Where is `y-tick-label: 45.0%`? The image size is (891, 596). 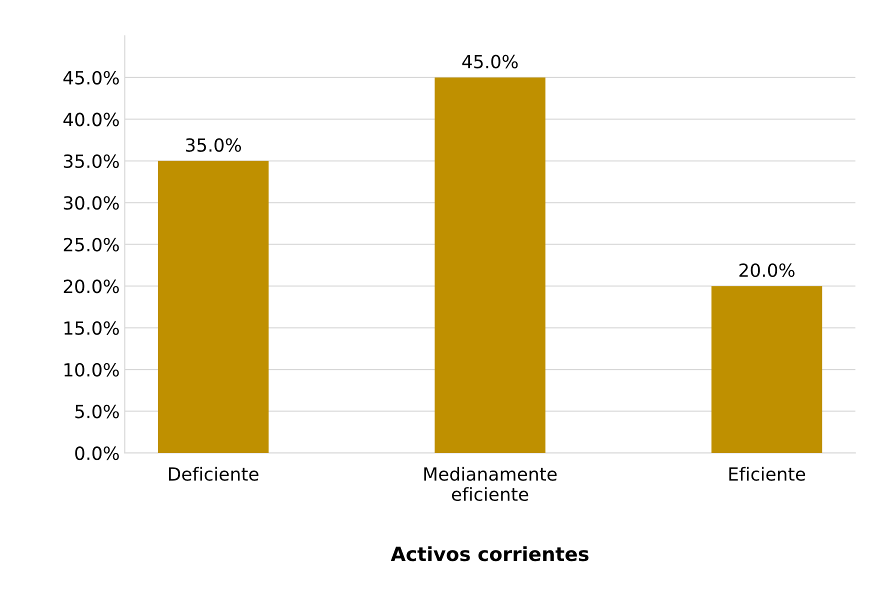 y-tick-label: 45.0% is located at coordinates (91, 77).